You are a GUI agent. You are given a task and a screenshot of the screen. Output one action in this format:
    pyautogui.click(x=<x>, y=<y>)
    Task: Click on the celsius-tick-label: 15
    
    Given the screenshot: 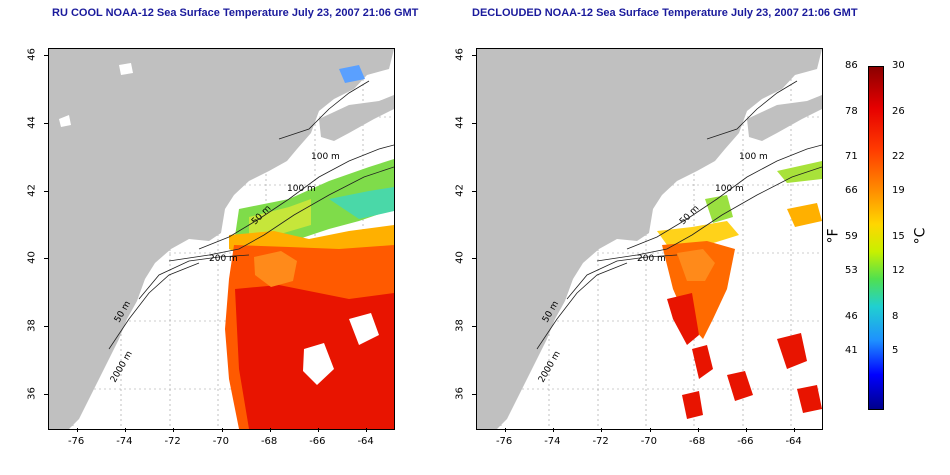 What is the action you would take?
    pyautogui.click(x=898, y=236)
    